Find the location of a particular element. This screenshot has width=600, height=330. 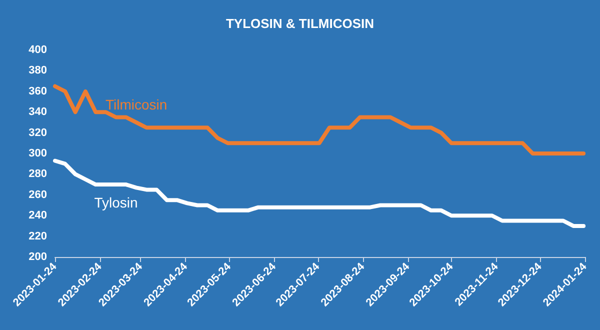

y-tick-label: 300 is located at coordinates (37, 154).